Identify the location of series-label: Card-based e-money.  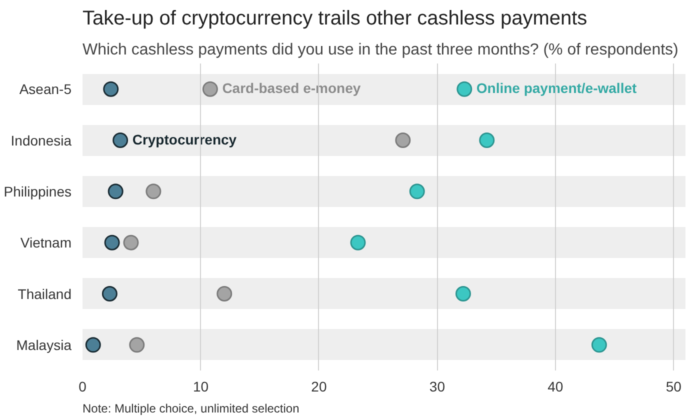
(291, 88).